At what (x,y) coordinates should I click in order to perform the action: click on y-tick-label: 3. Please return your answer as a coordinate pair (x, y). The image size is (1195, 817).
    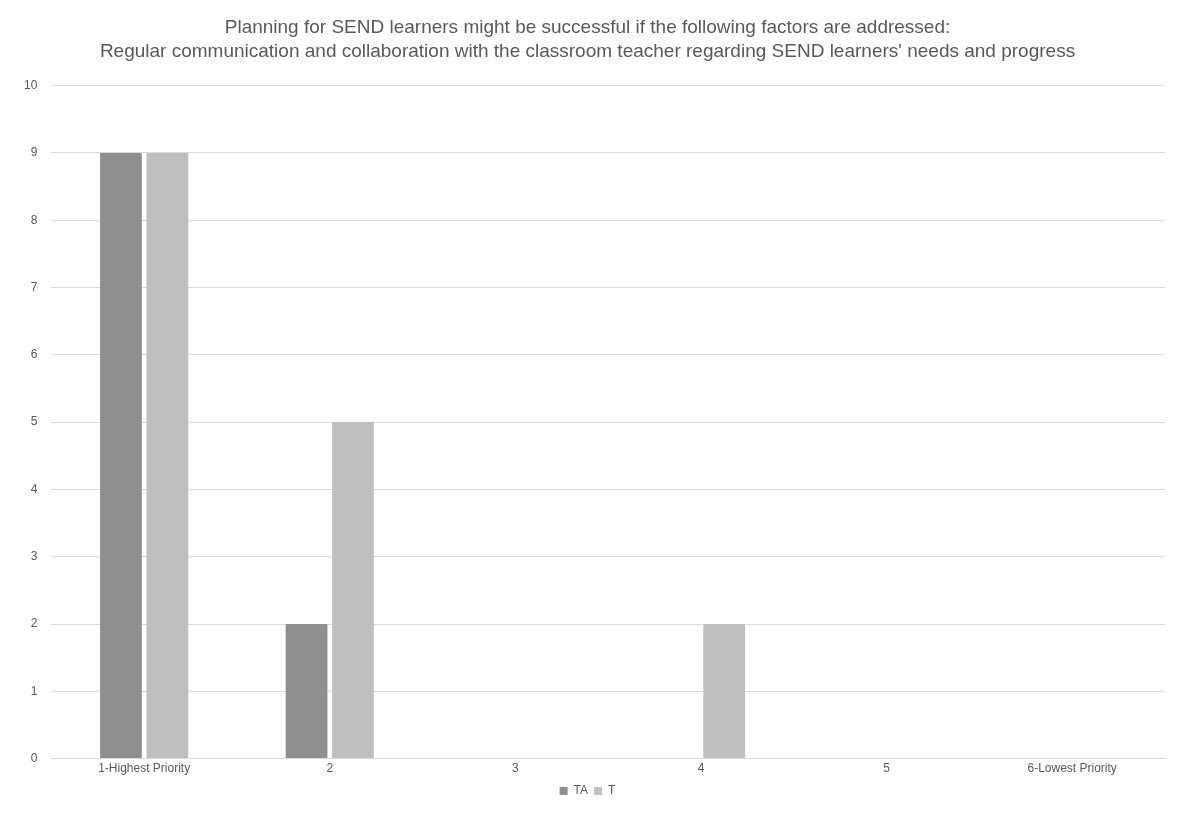
    Looking at the image, I should click on (34, 556).